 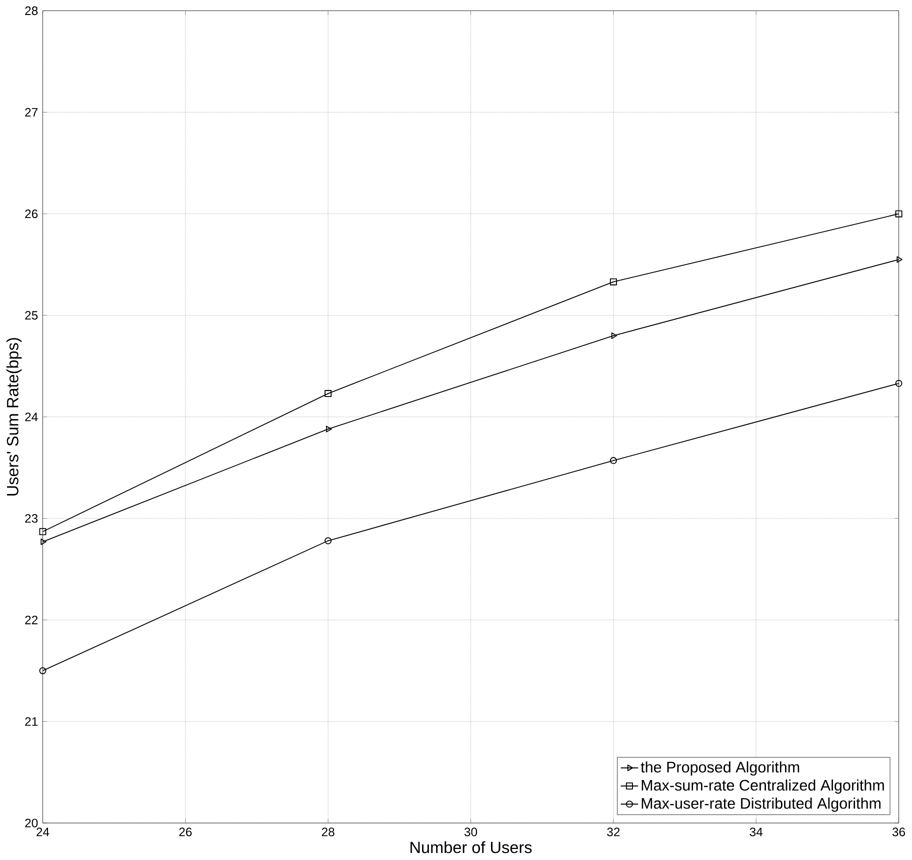 What do you see at coordinates (761, 805) in the screenshot?
I see `legend-label: Max-user-rate Distributed Algorithm` at bounding box center [761, 805].